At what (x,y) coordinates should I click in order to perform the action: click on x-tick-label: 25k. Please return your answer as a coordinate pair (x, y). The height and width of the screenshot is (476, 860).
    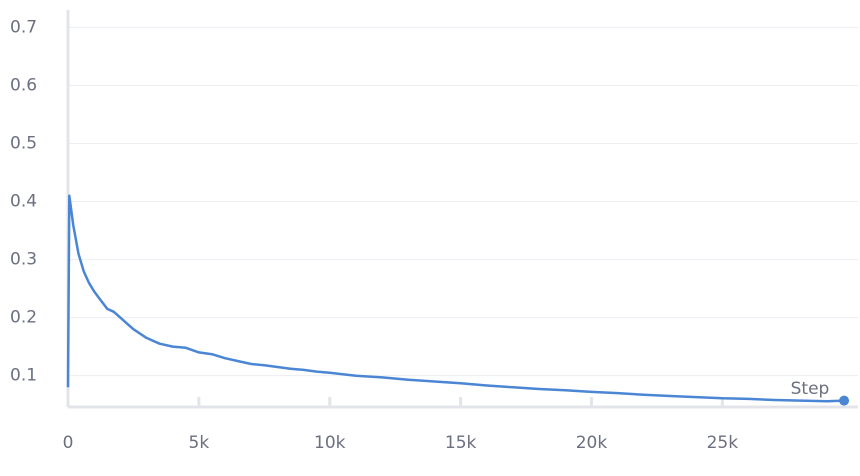
    Looking at the image, I should click on (723, 443).